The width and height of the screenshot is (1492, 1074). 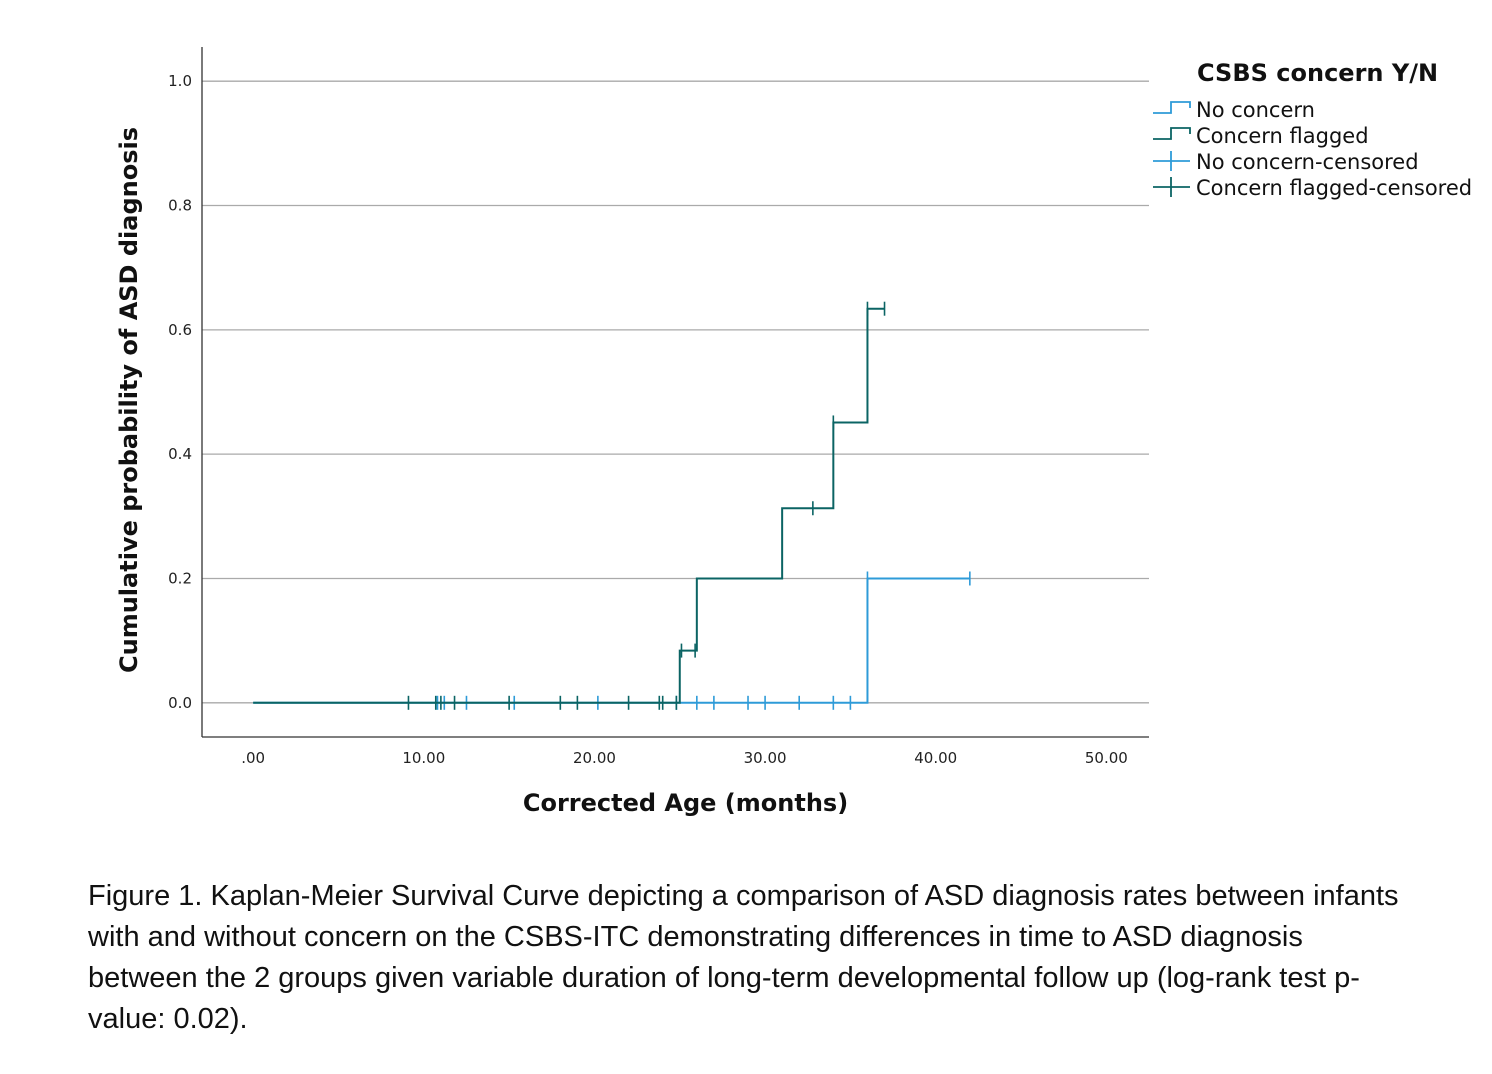 What do you see at coordinates (935, 758) in the screenshot?
I see `x-tick-label: 40.00` at bounding box center [935, 758].